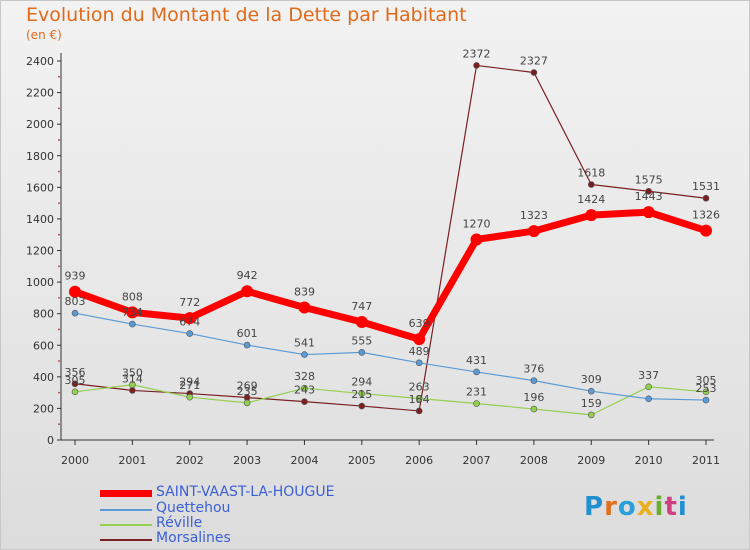 The image size is (750, 550). What do you see at coordinates (361, 306) in the screenshot?
I see `data-label: 747` at bounding box center [361, 306].